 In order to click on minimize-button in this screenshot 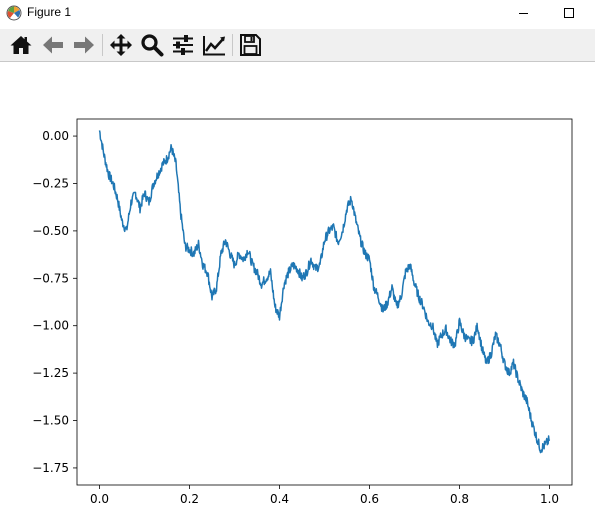, I will do `click(523, 13)`.